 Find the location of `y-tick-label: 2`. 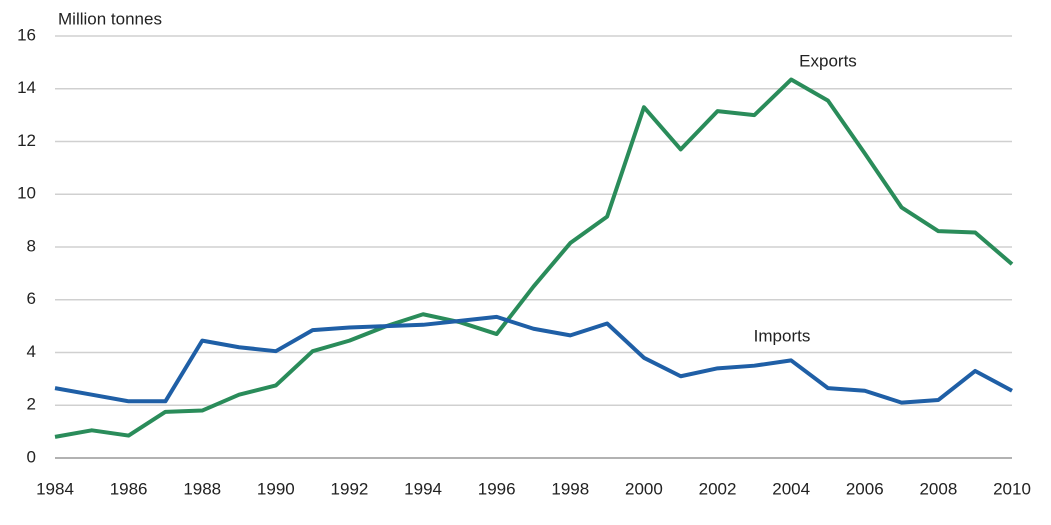

y-tick-label: 2 is located at coordinates (31, 404).